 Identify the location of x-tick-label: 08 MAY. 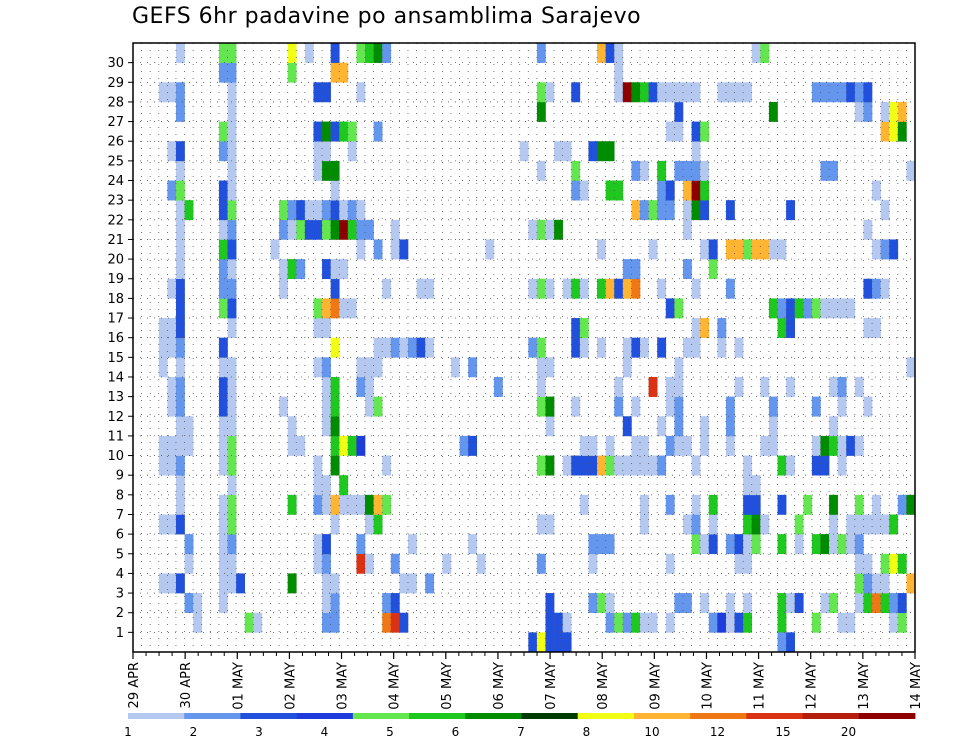
(603, 686).